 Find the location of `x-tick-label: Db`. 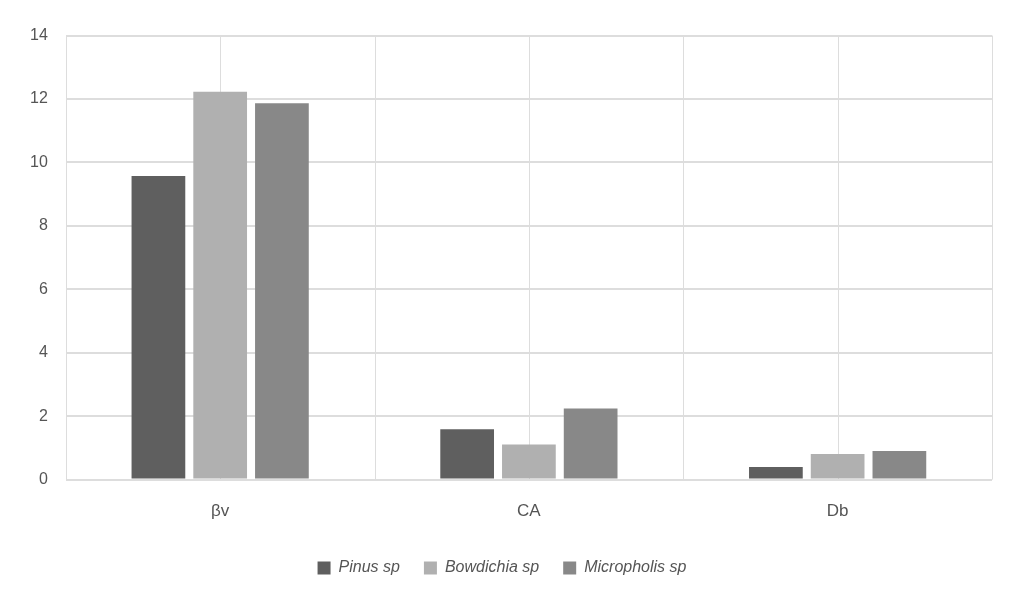

x-tick-label: Db is located at coordinates (837, 511).